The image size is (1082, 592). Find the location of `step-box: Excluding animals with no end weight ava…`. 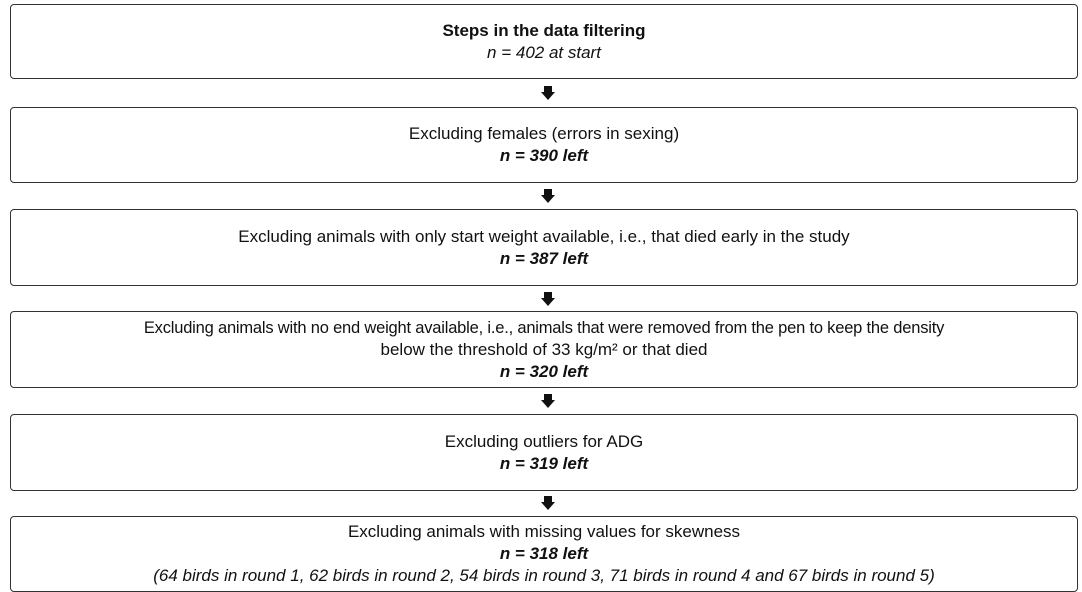

step-box: Excluding animals with no end weight ava… is located at coordinates (544, 349).